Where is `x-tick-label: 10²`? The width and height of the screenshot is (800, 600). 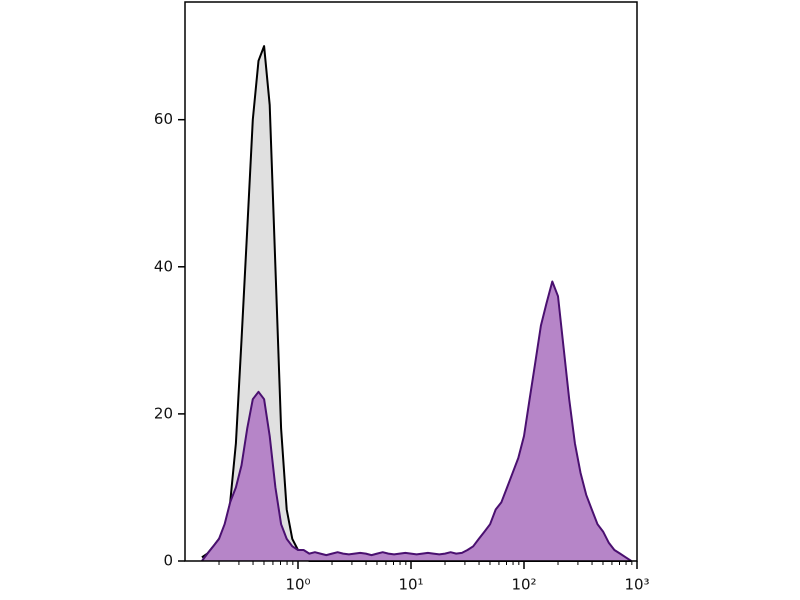 x-tick-label: 10² is located at coordinates (523, 585).